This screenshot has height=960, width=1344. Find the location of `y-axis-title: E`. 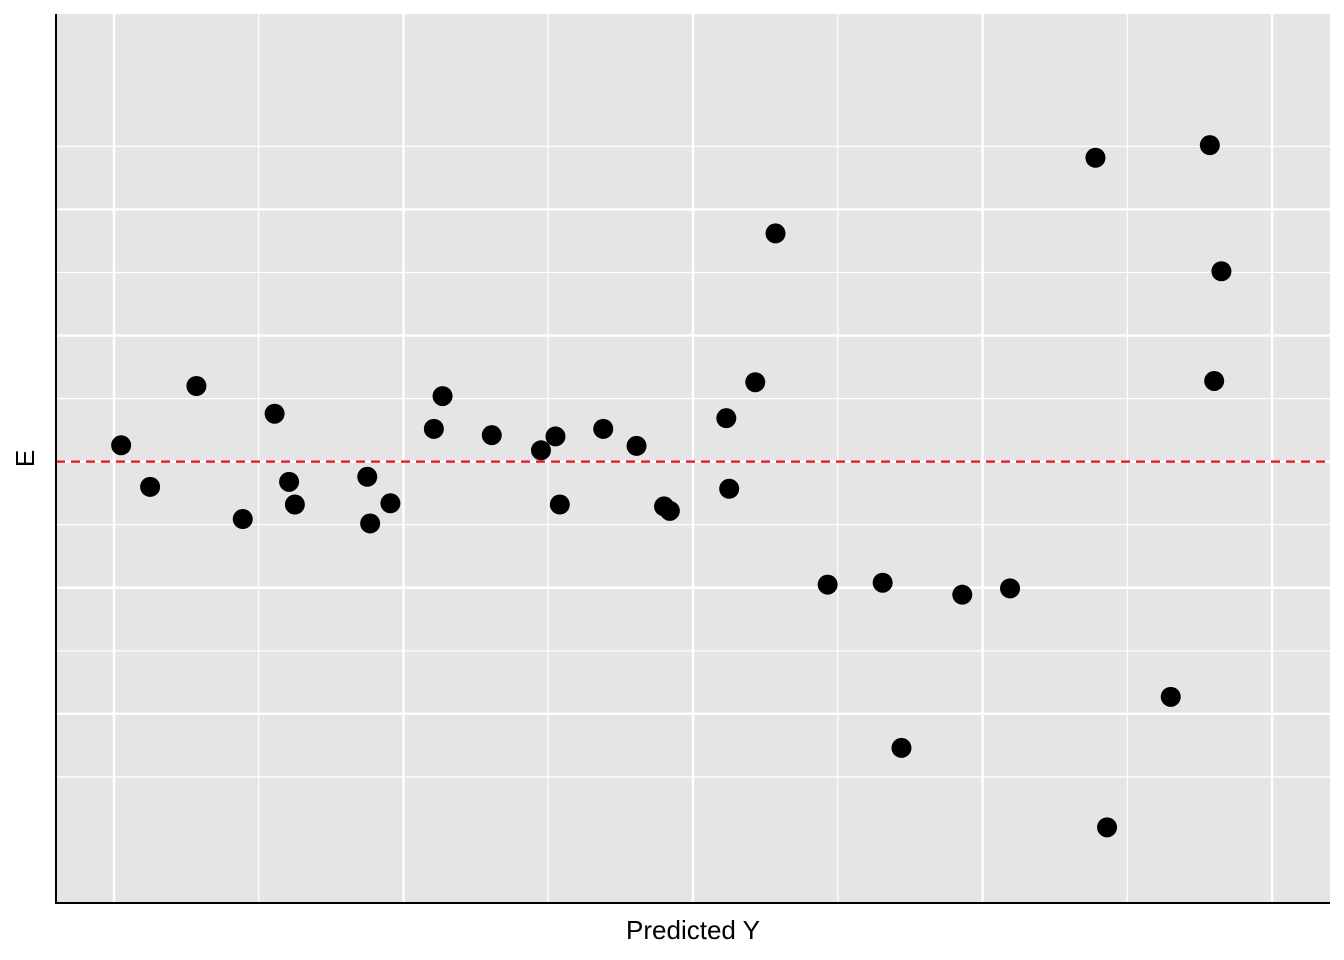

y-axis-title: E is located at coordinates (25, 458).